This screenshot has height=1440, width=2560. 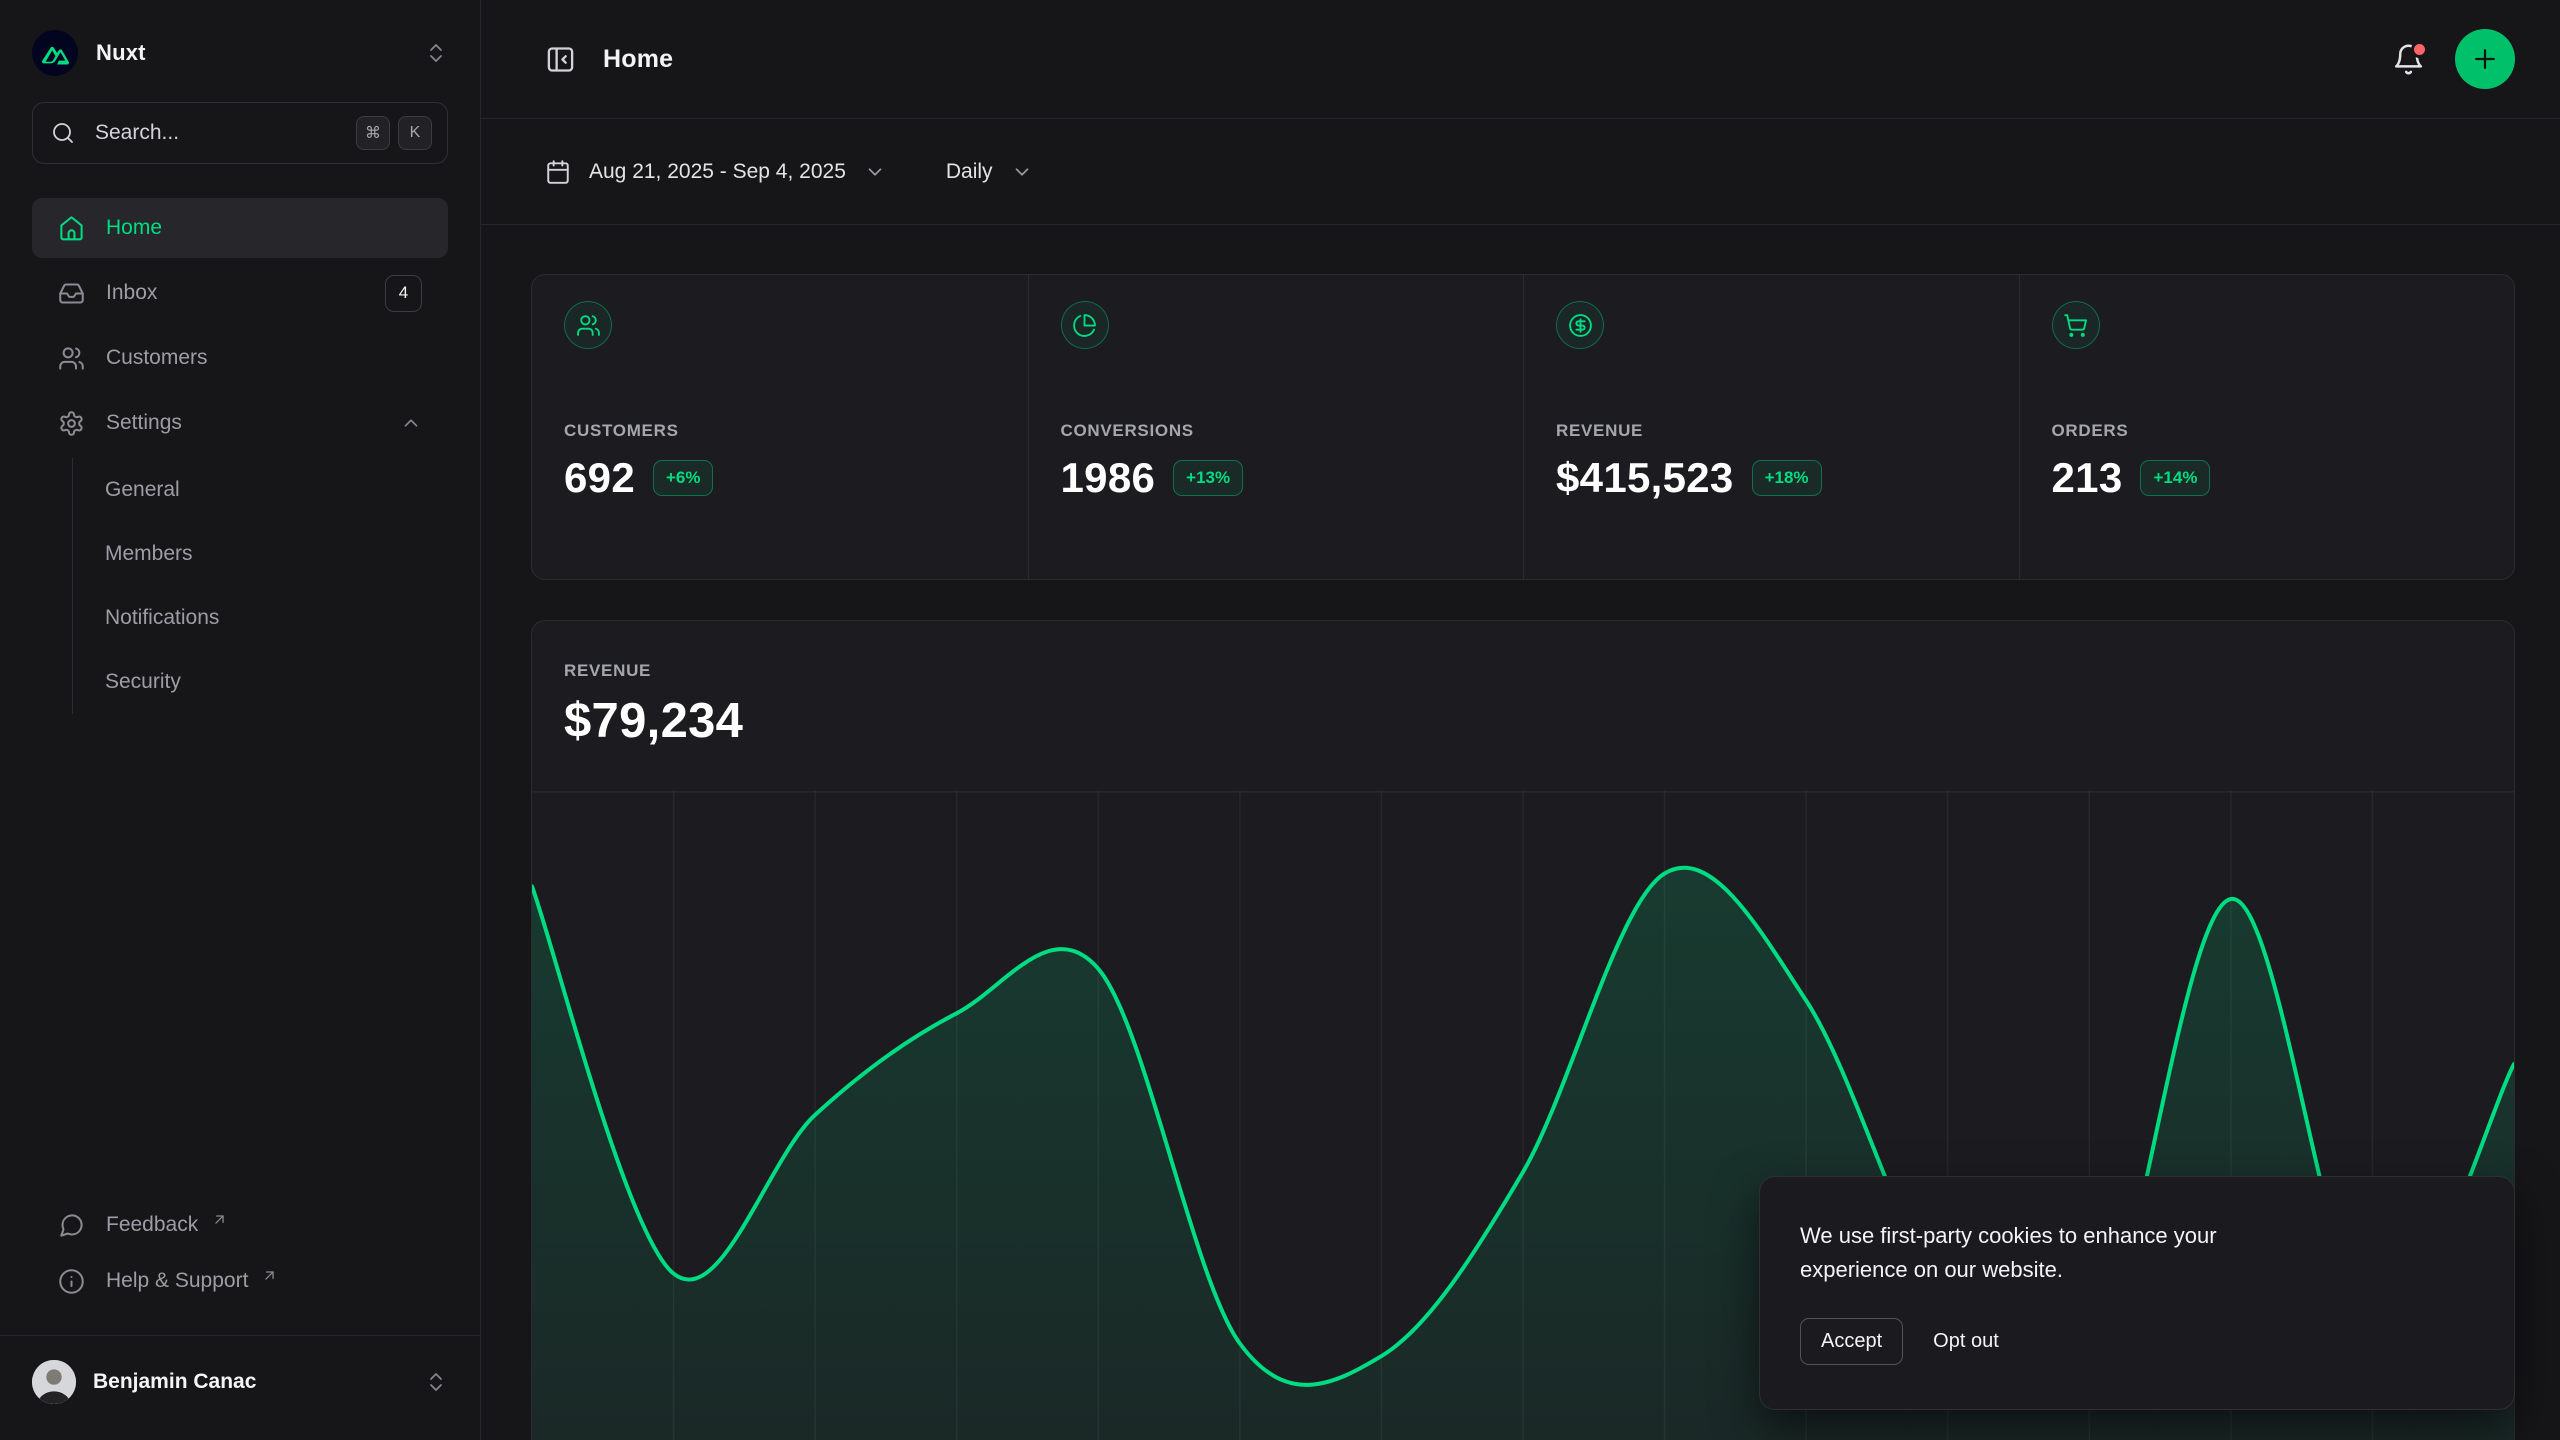 What do you see at coordinates (240, 133) in the screenshot?
I see `search-input: Search... ⌘ K` at bounding box center [240, 133].